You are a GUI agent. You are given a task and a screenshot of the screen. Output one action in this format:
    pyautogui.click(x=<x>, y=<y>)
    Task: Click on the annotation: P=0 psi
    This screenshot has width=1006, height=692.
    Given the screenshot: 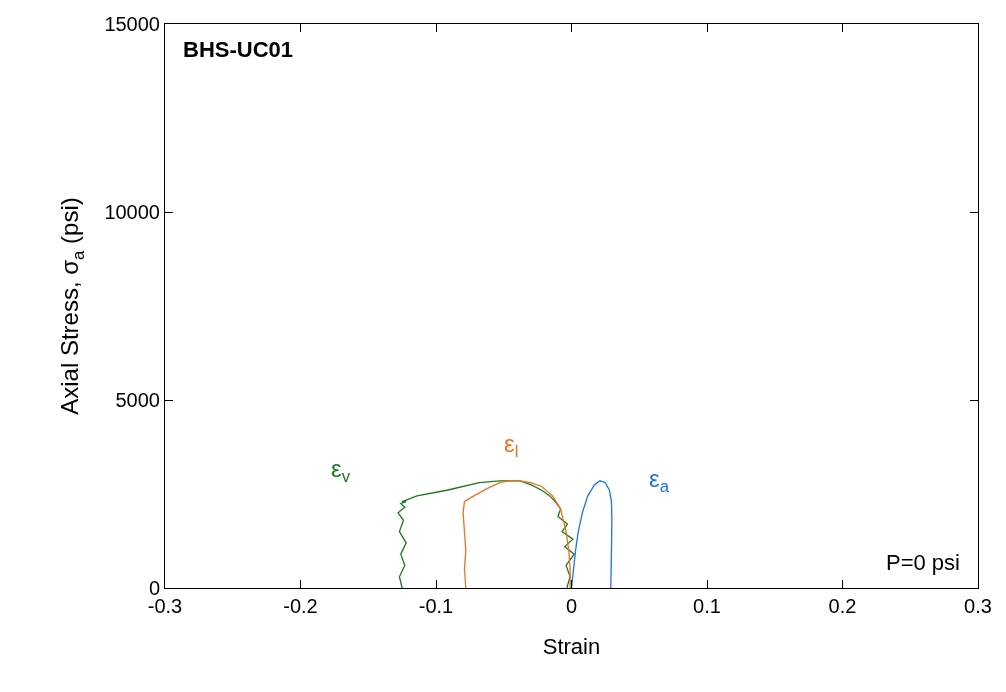 What is the action you would take?
    pyautogui.click(x=923, y=562)
    